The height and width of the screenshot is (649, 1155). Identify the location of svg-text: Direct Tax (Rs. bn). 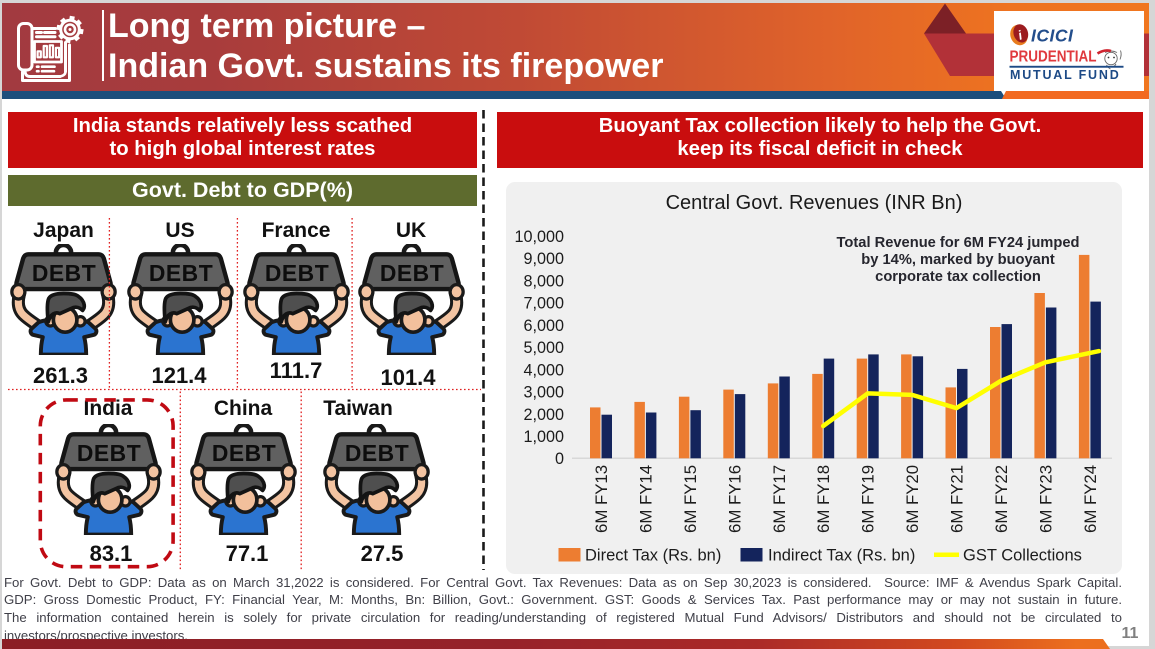
(653, 556).